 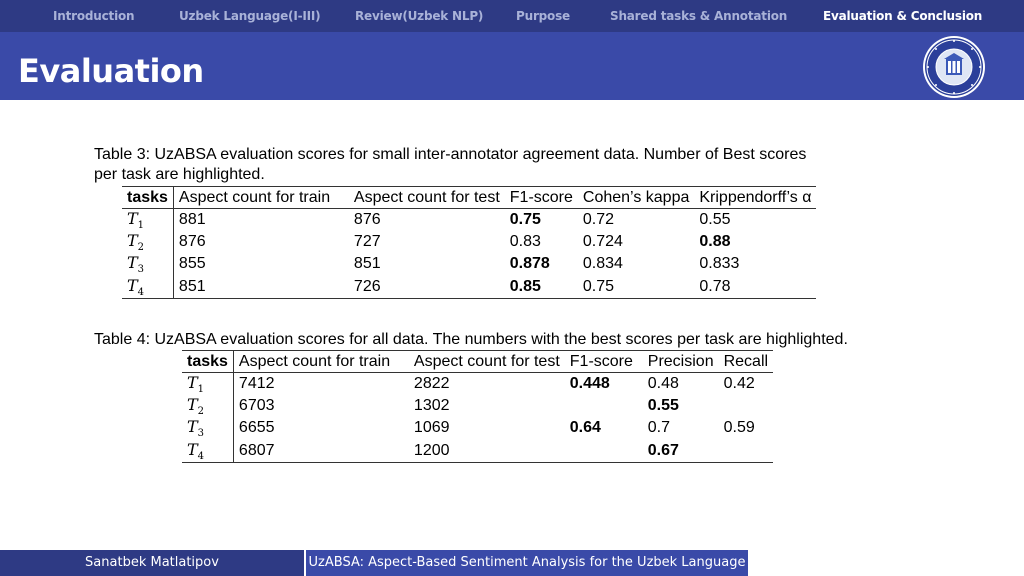 What do you see at coordinates (589, 384) in the screenshot?
I see `f1-score-cell: 0.448` at bounding box center [589, 384].